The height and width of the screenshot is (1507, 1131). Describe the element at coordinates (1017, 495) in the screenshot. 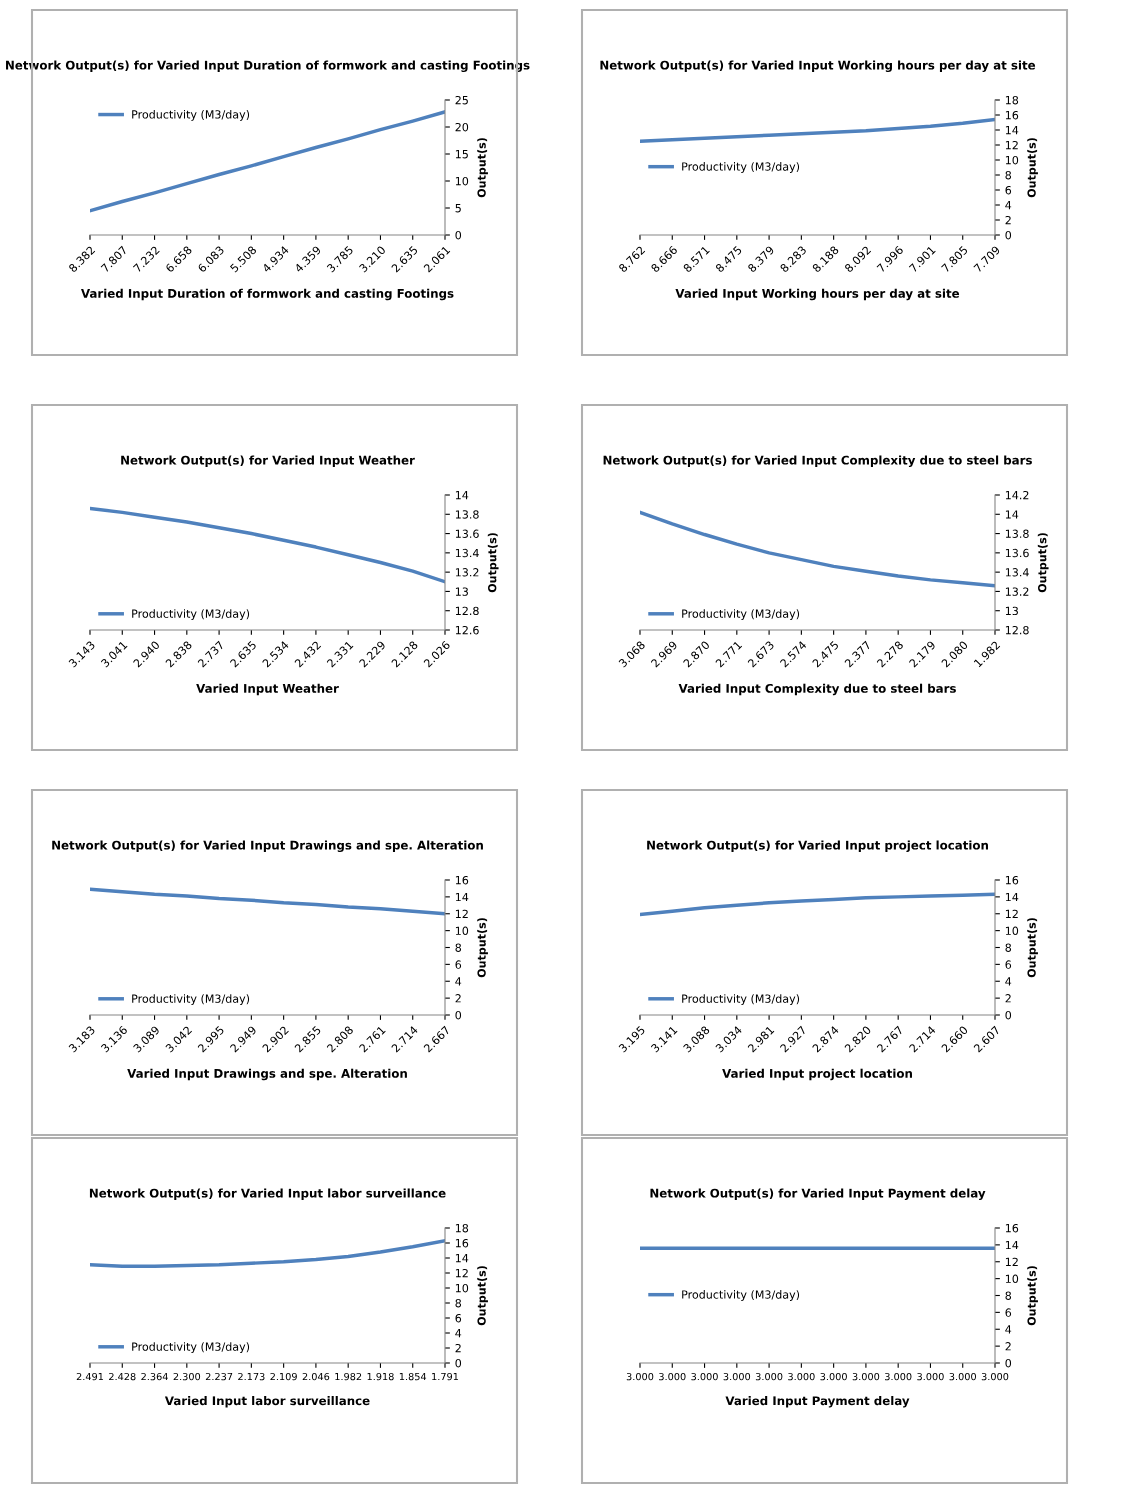

I see `y-tick-label: 14.2` at that location.